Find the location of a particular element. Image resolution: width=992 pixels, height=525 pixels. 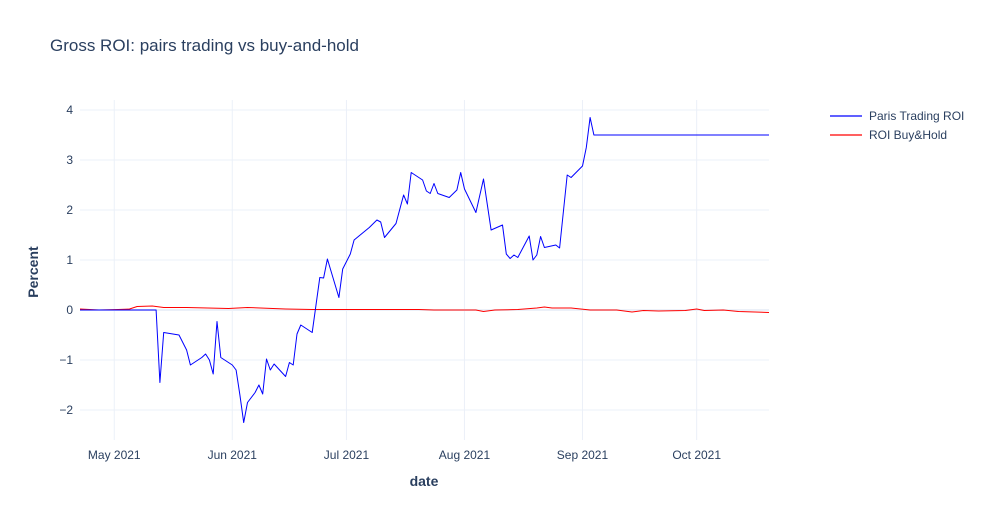

x-tick-label: Aug 2021 is located at coordinates (465, 455).